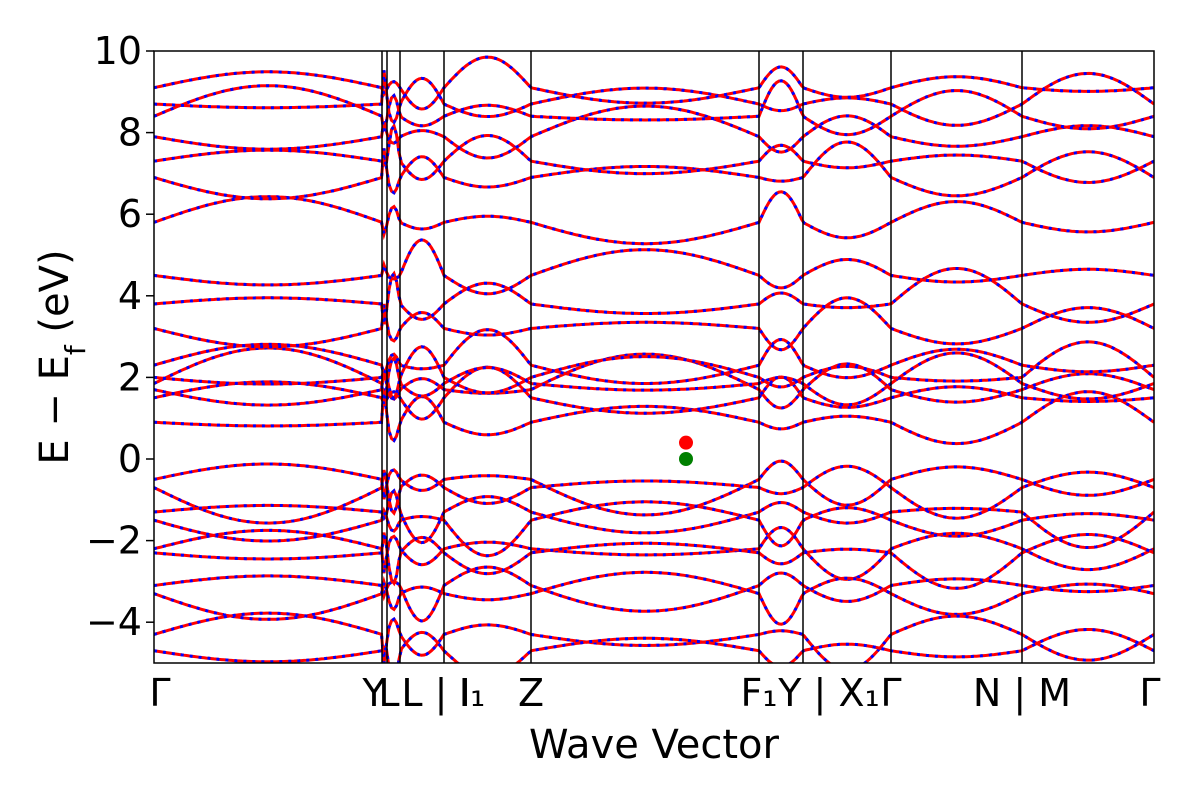  What do you see at coordinates (373, 693) in the screenshot?
I see `kpoint-label: Y` at bounding box center [373, 693].